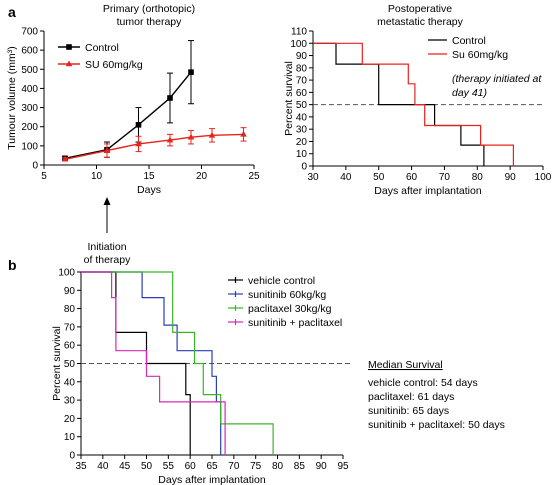  What do you see at coordinates (44, 176) in the screenshot?
I see `x-tick-label: 5` at bounding box center [44, 176].